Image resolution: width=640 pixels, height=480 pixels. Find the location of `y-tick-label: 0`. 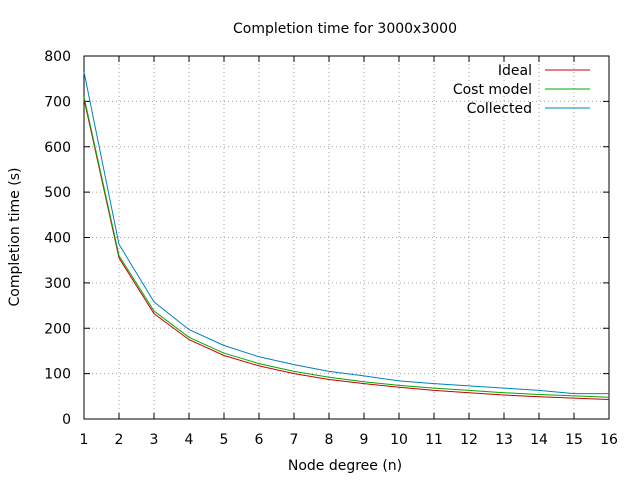

y-tick-label: 0 is located at coordinates (66, 420).